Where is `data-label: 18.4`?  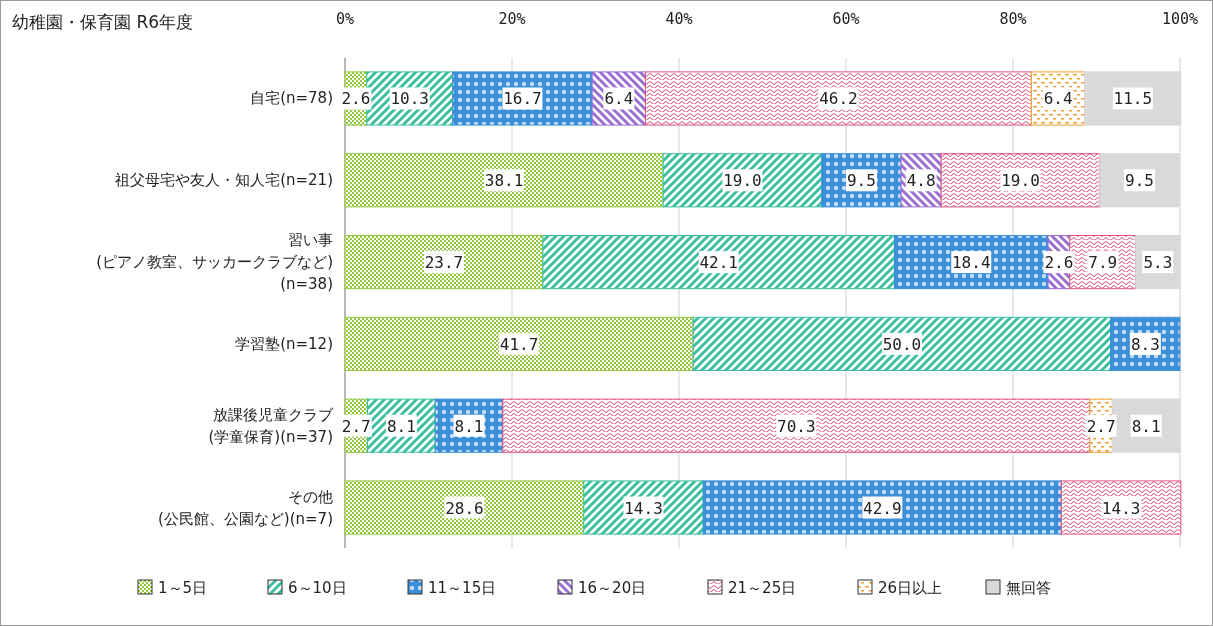 data-label: 18.4 is located at coordinates (971, 263).